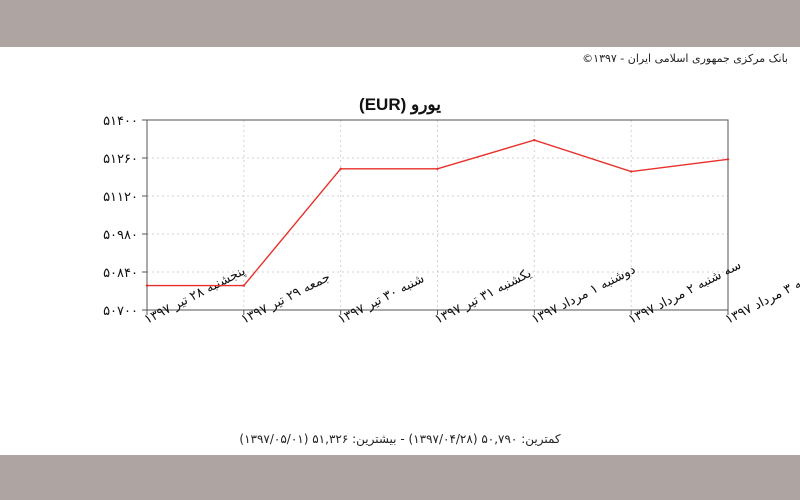 The height and width of the screenshot is (500, 800). I want to click on y-tick-label: ۵۱۱۲۰, so click(120, 197).